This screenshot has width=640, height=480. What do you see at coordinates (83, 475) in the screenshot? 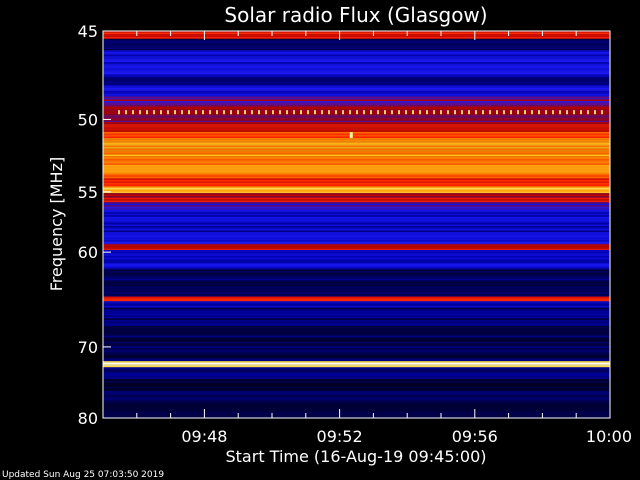
I see `updated-timestamp: Updated Sun Aug 25 07:03:50 2019` at bounding box center [83, 475].